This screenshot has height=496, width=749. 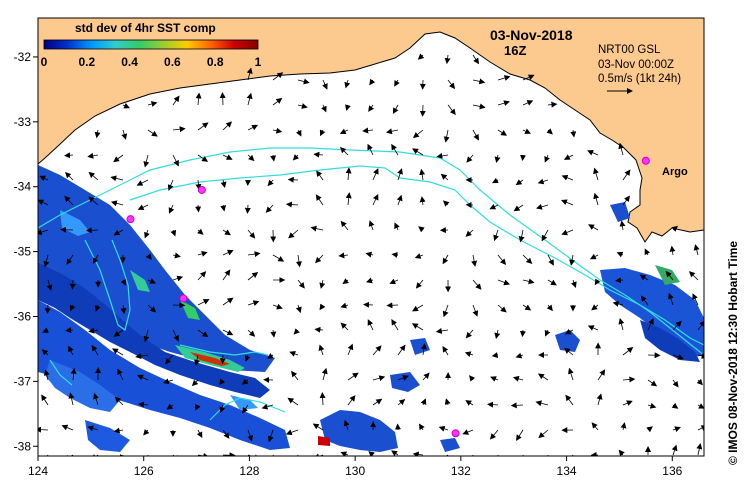 What do you see at coordinates (672, 471) in the screenshot?
I see `x-tick-label: 136` at bounding box center [672, 471].